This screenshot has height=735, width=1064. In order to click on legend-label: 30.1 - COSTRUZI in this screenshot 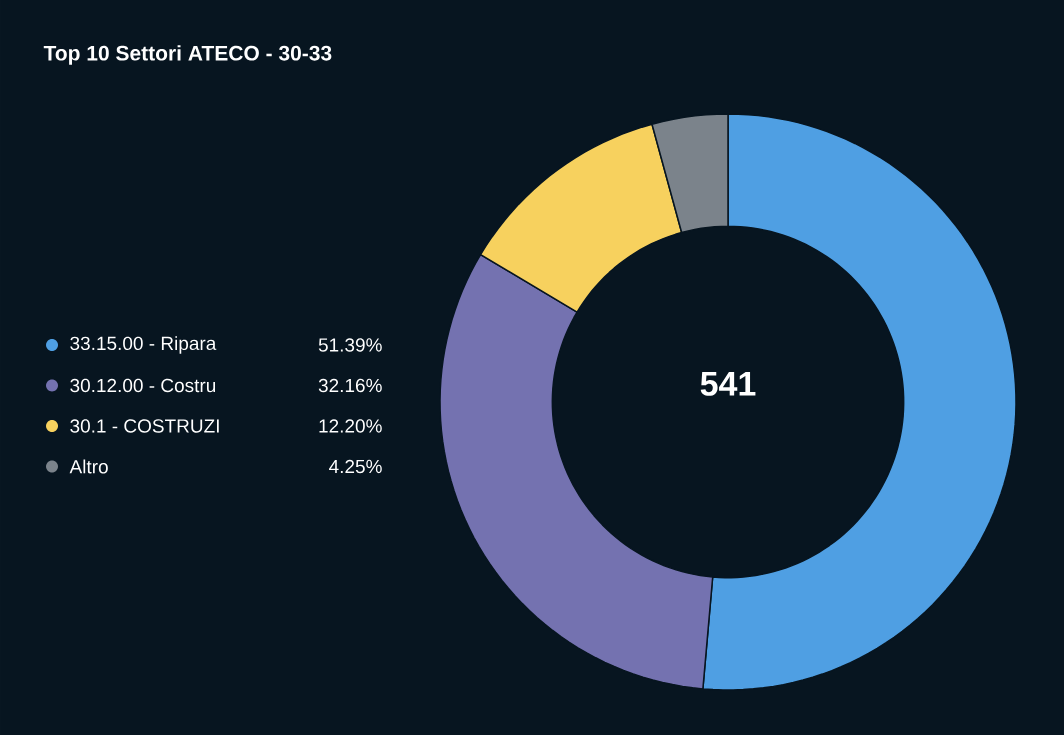, I will do `click(144, 426)`.